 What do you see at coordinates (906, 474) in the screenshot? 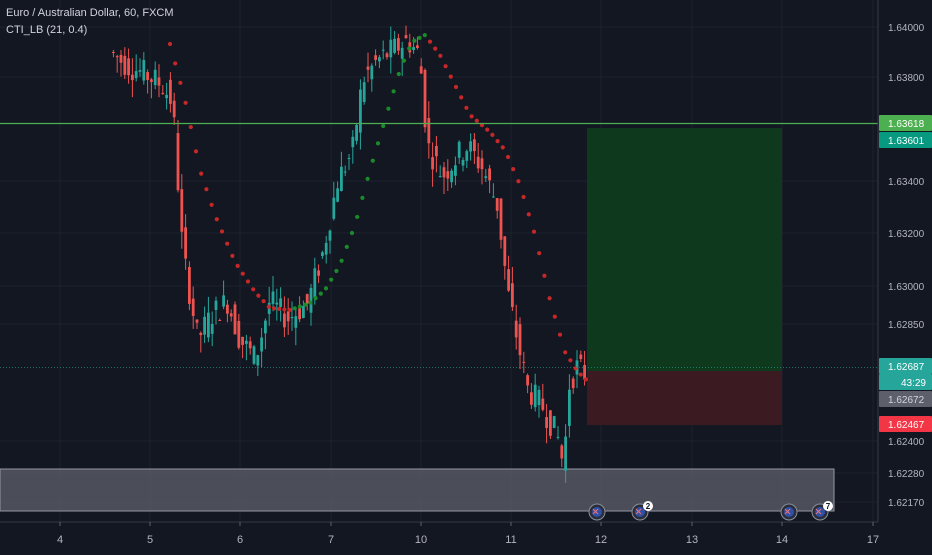
I see `price-tick-label: 1.62280` at bounding box center [906, 474].